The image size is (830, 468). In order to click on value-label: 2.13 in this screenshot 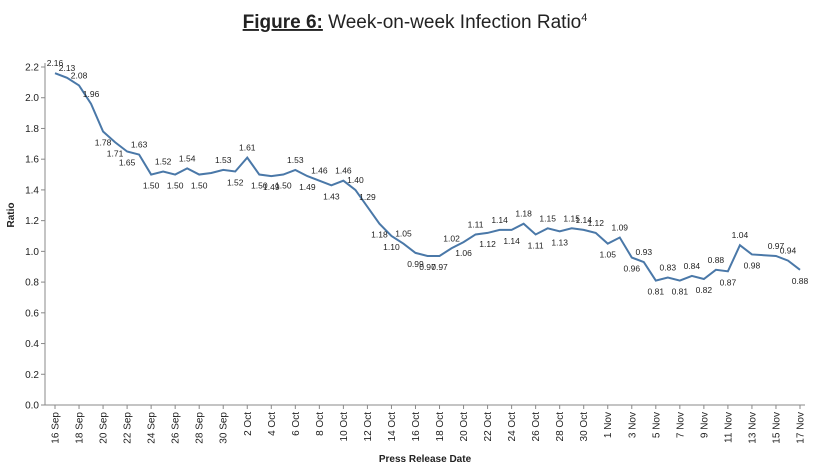, I will do `click(67, 68)`.